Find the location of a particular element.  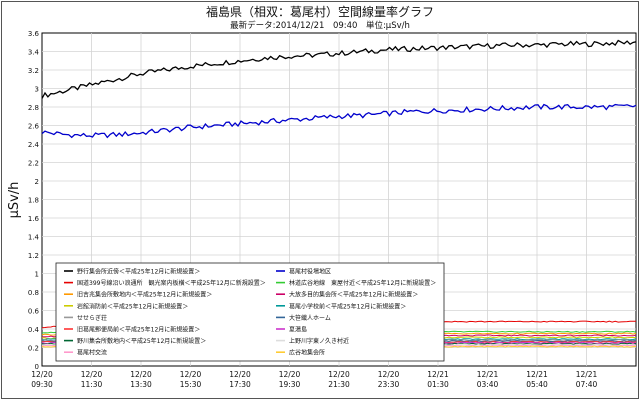

x-tick-time: 21:30 is located at coordinates (339, 384).